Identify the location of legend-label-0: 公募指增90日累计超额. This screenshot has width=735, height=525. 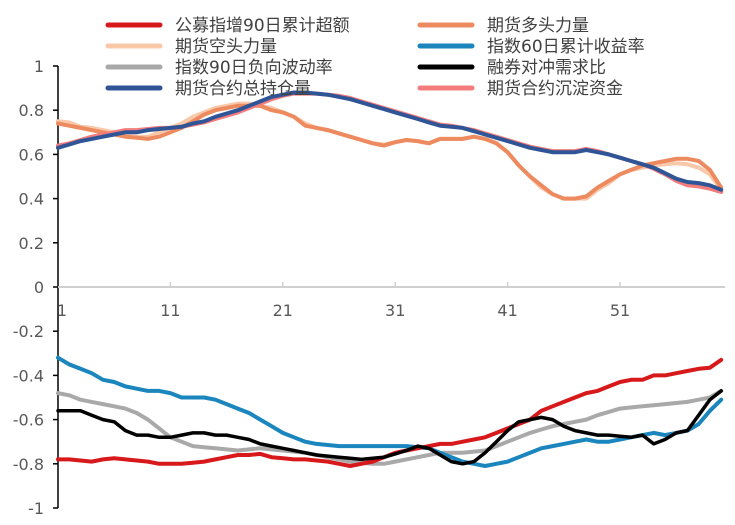
(262, 26).